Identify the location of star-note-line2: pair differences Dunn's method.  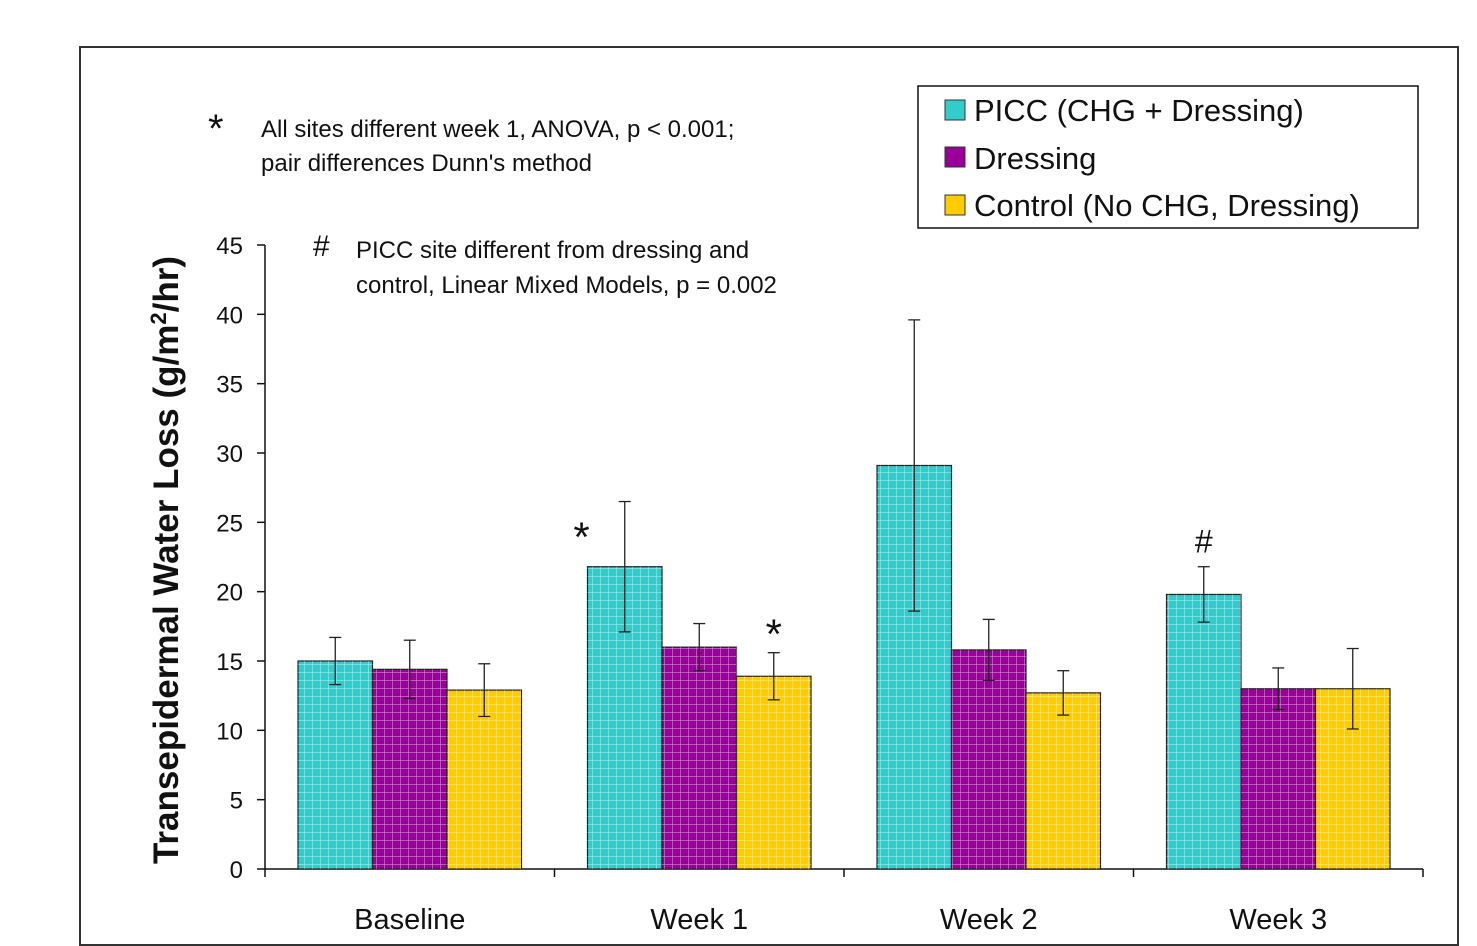
(426, 163).